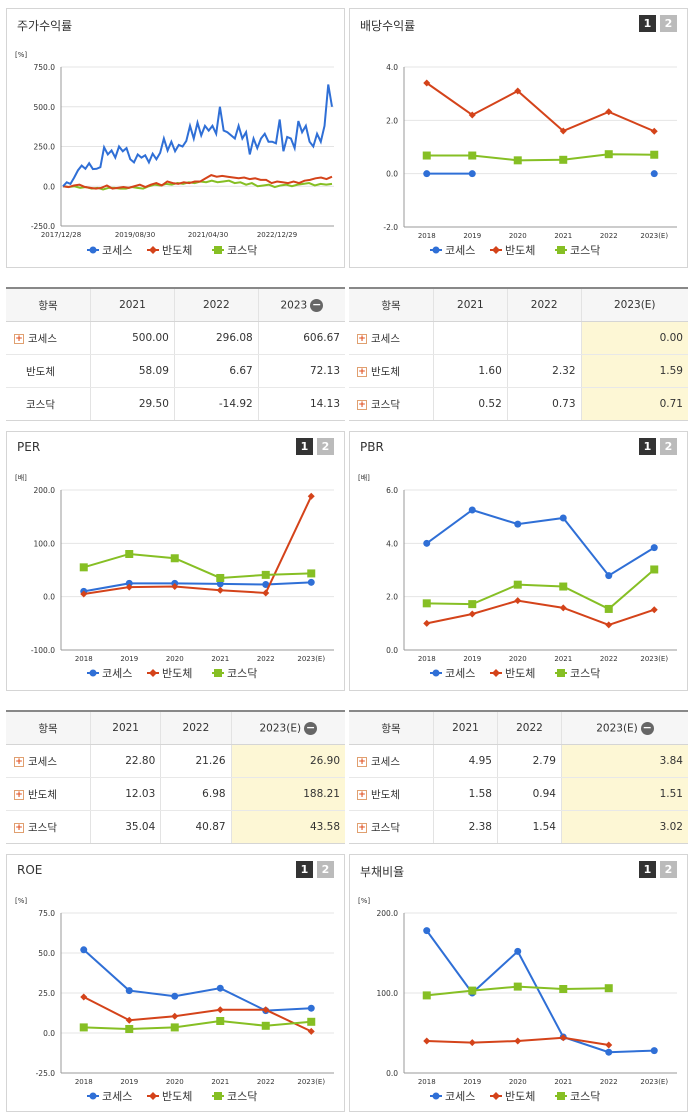 The image size is (691, 1115). I want to click on cell-value: 6.98, so click(214, 794).